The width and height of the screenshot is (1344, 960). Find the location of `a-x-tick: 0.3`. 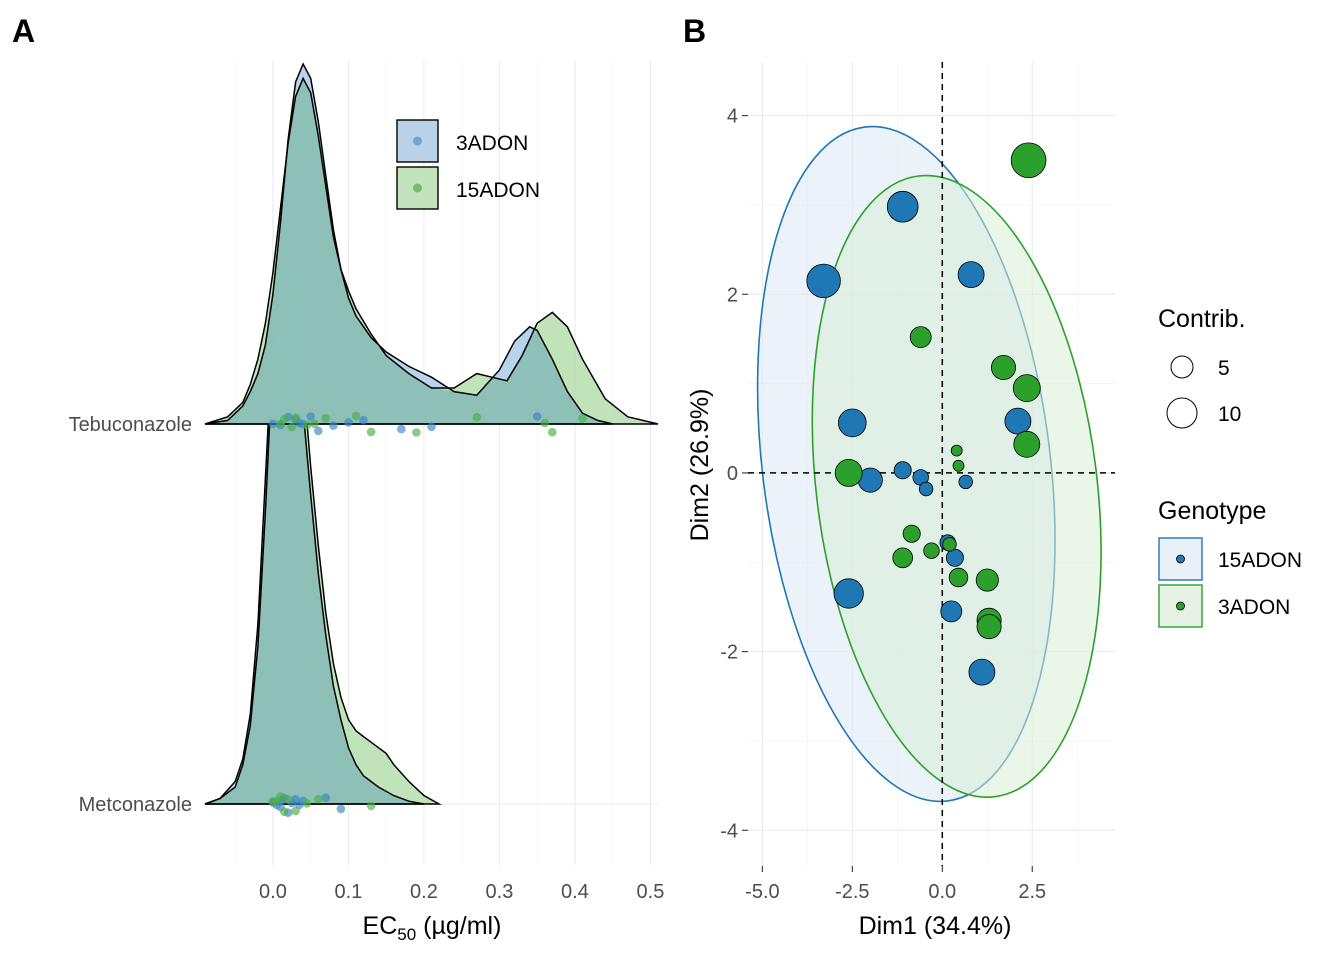

a-x-tick: 0.3 is located at coordinates (500, 892).